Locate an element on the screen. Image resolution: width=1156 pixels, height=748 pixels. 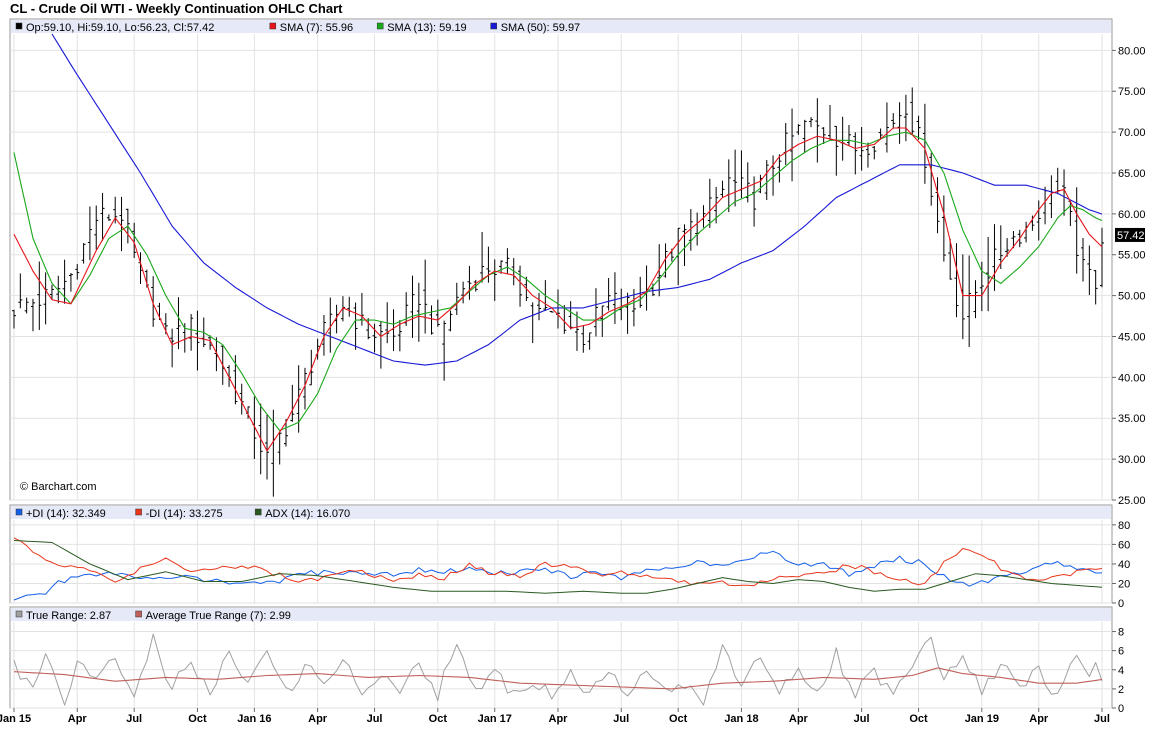
price-ytick-label: 80.00 is located at coordinates (1132, 51).